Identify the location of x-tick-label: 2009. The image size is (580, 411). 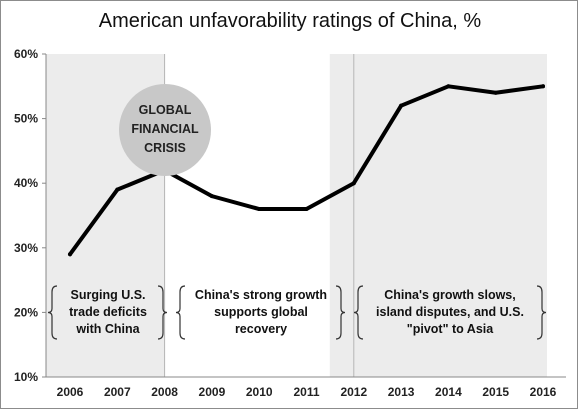
(212, 392).